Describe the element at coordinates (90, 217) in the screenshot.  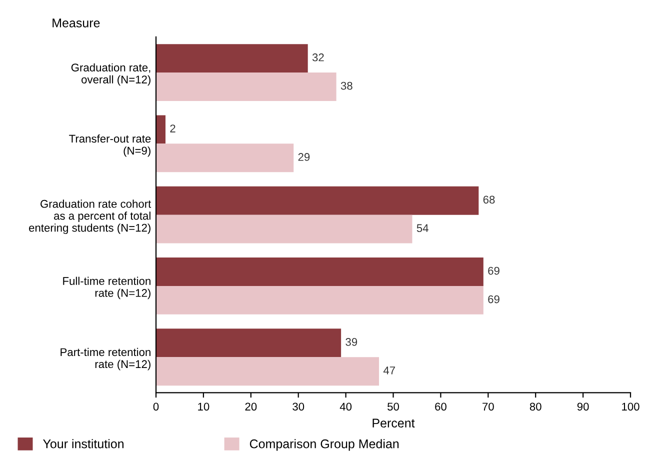
I see `y-tick-label: Graduation rate cohort as a percent of total entering students (N=12)` at that location.